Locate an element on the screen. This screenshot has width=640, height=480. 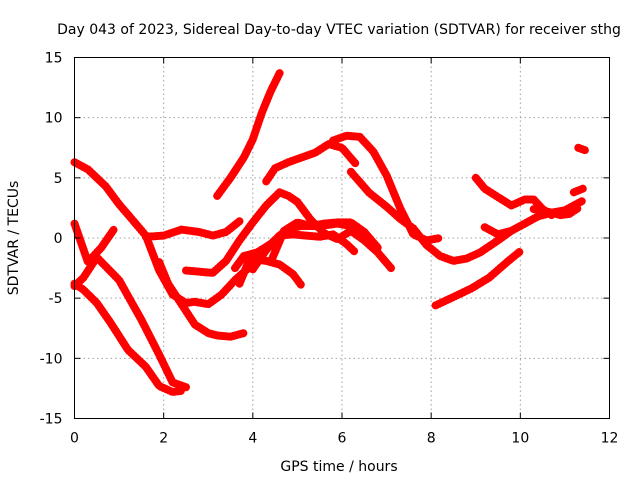
series-markers-track-u is located at coordinates (578, 190).